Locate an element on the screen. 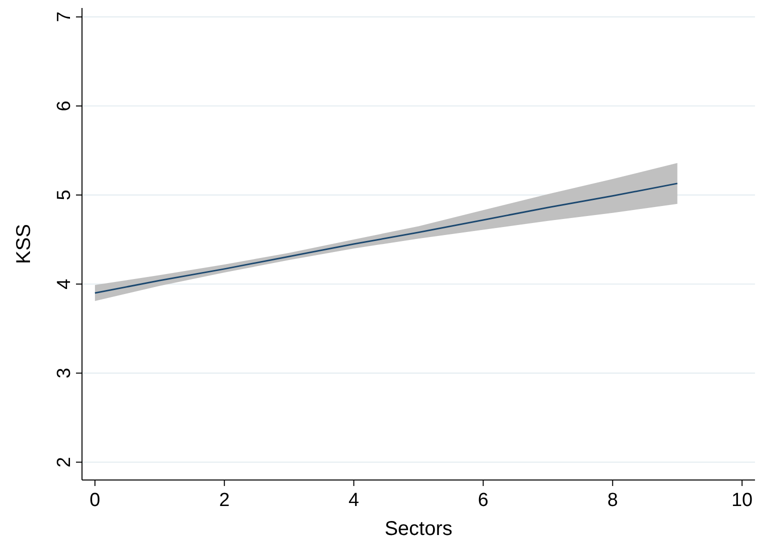  x-tick-label: 2 is located at coordinates (224, 500).